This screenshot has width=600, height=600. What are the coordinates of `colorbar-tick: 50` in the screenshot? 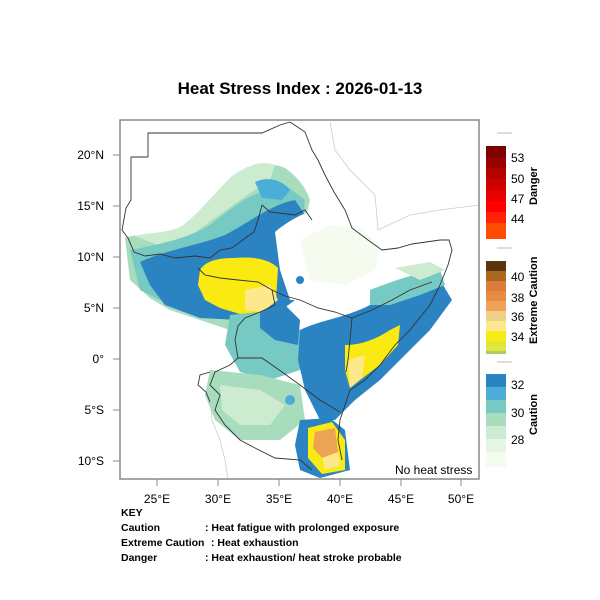 It's located at (518, 179).